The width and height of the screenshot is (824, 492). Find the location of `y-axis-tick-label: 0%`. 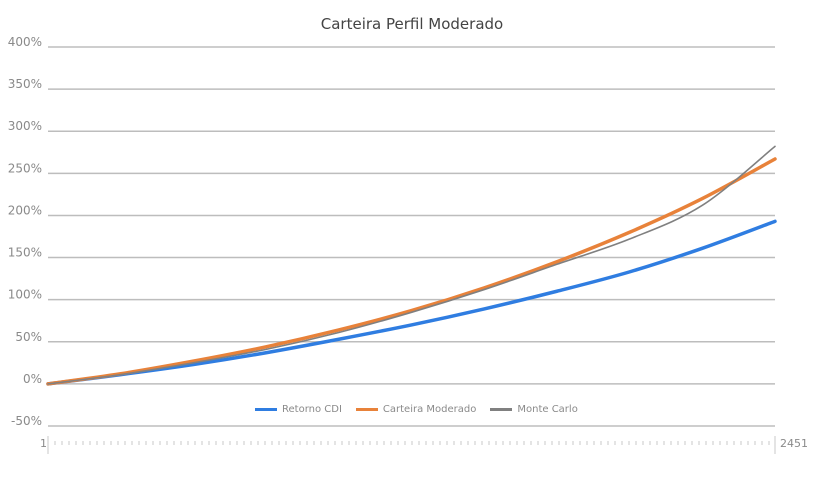

y-axis-tick-label: 0% is located at coordinates (32, 379).